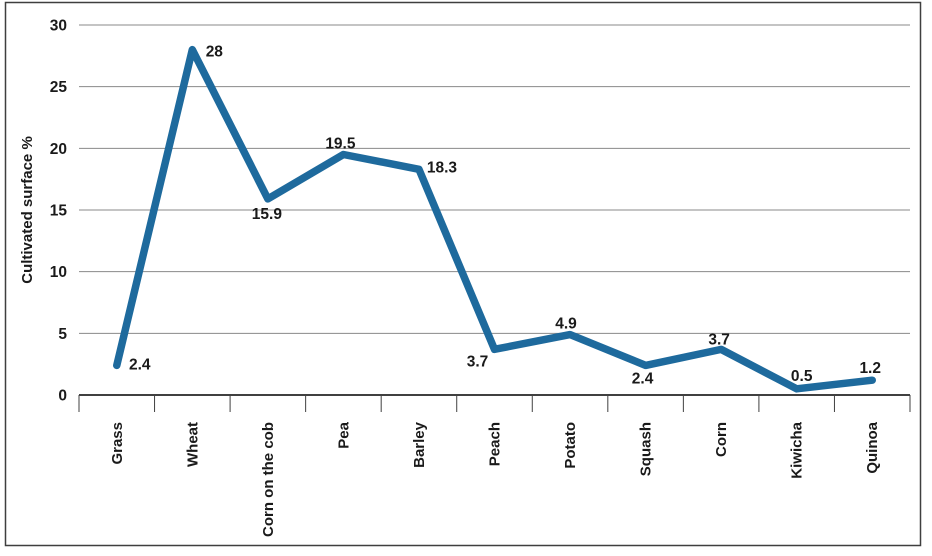 Image resolution: width=932 pixels, height=556 pixels. Describe the element at coordinates (570, 445) in the screenshot. I see `x-tick-label: Potato` at that location.